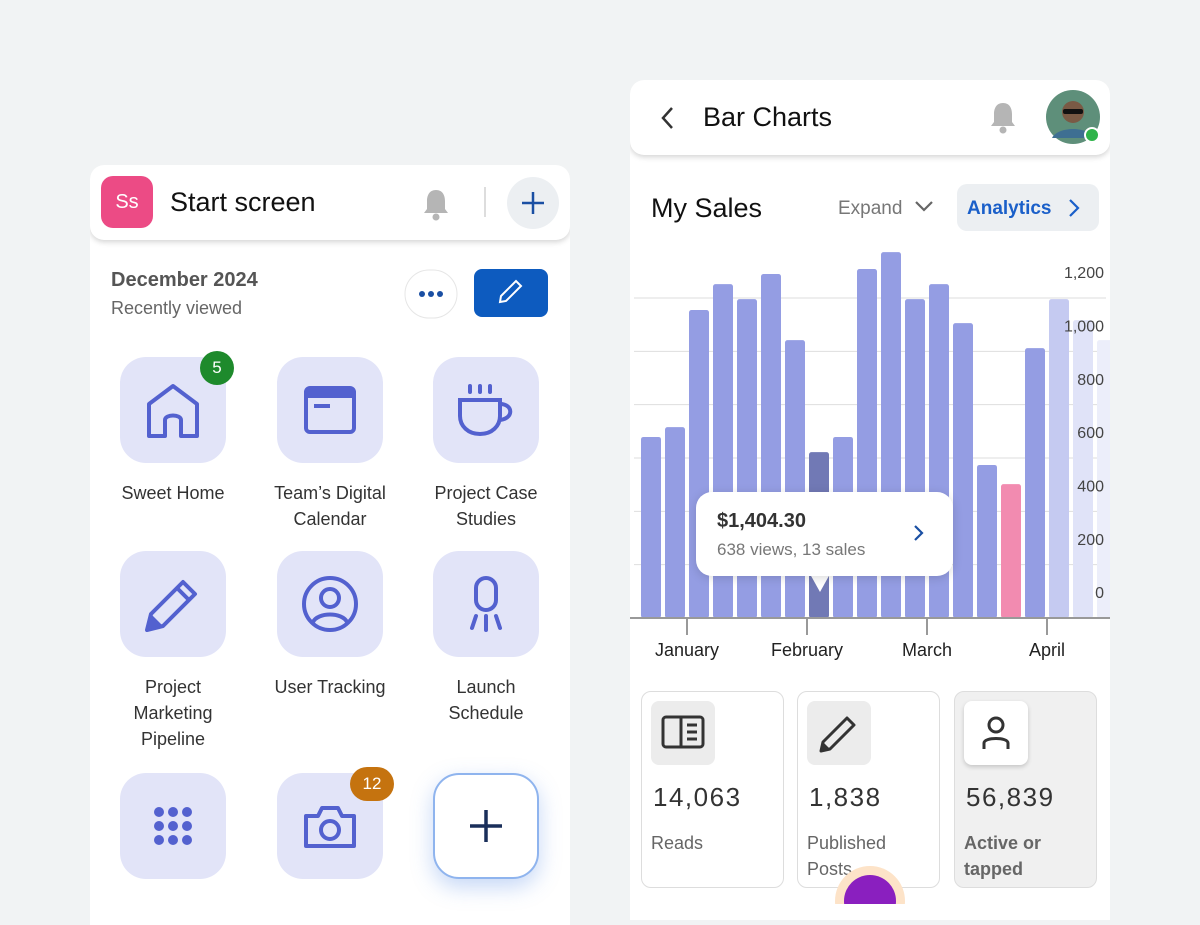 Image resolution: width=1200 pixels, height=925 pixels. I want to click on stat-label: Active or tapped, so click(1003, 856).